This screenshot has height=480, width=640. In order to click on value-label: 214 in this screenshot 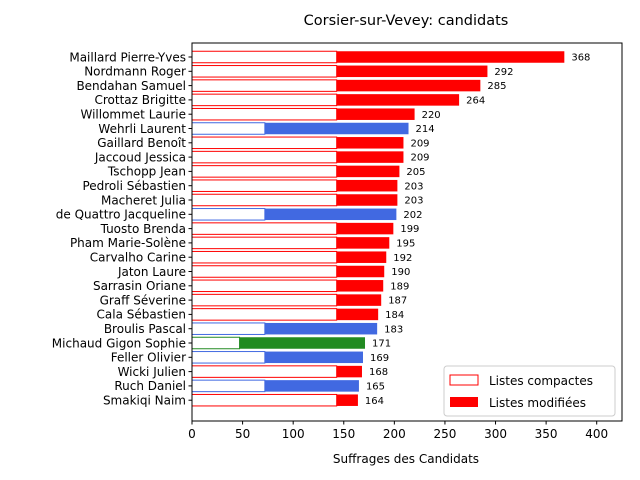, I will do `click(425, 129)`.